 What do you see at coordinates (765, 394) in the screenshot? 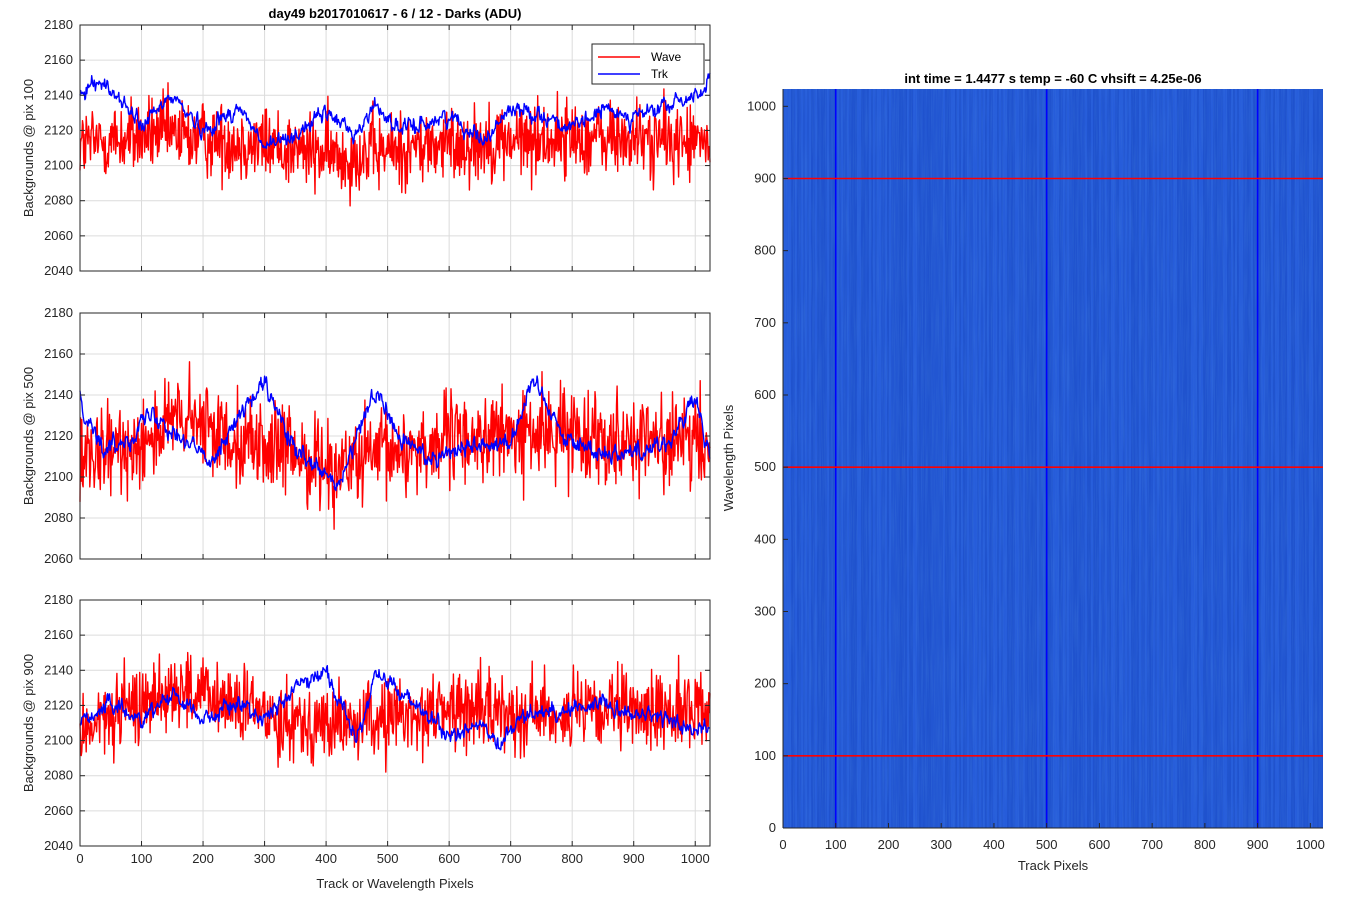
I see `y-tick-label: 600` at bounding box center [765, 394].